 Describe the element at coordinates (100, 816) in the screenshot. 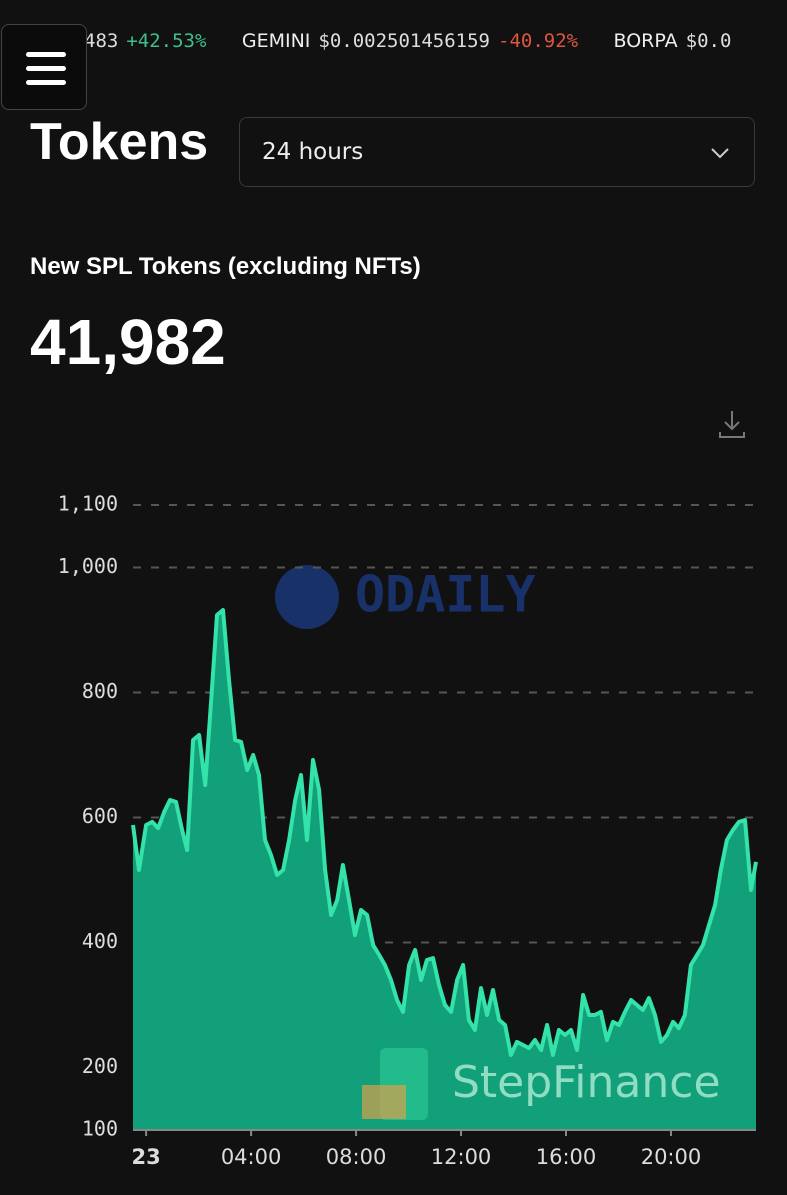

I see `y-tick-label: 600` at that location.